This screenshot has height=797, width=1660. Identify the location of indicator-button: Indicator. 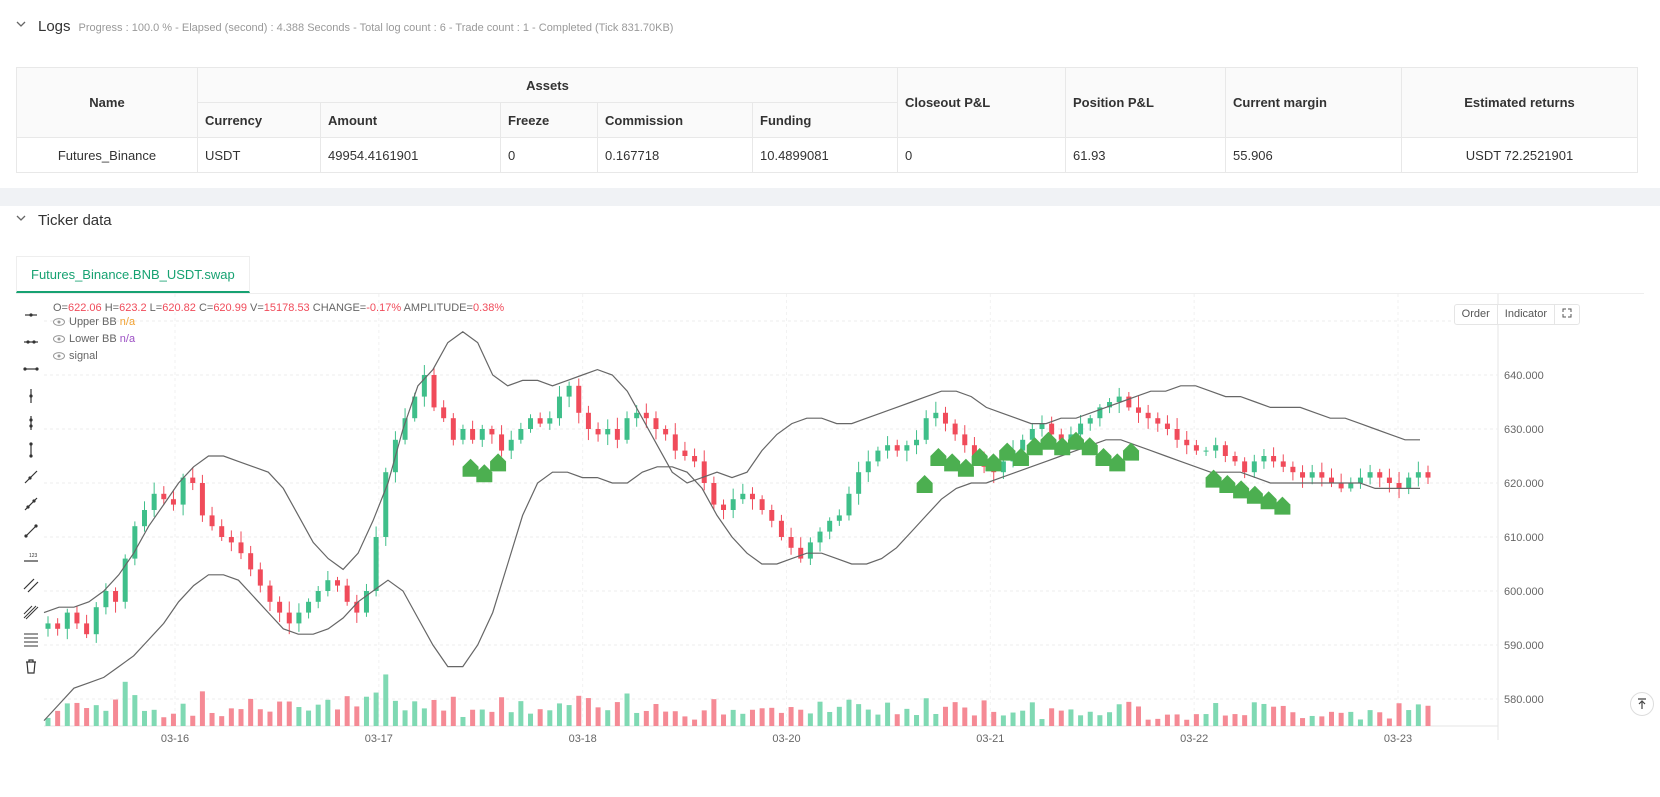
(1525, 314).